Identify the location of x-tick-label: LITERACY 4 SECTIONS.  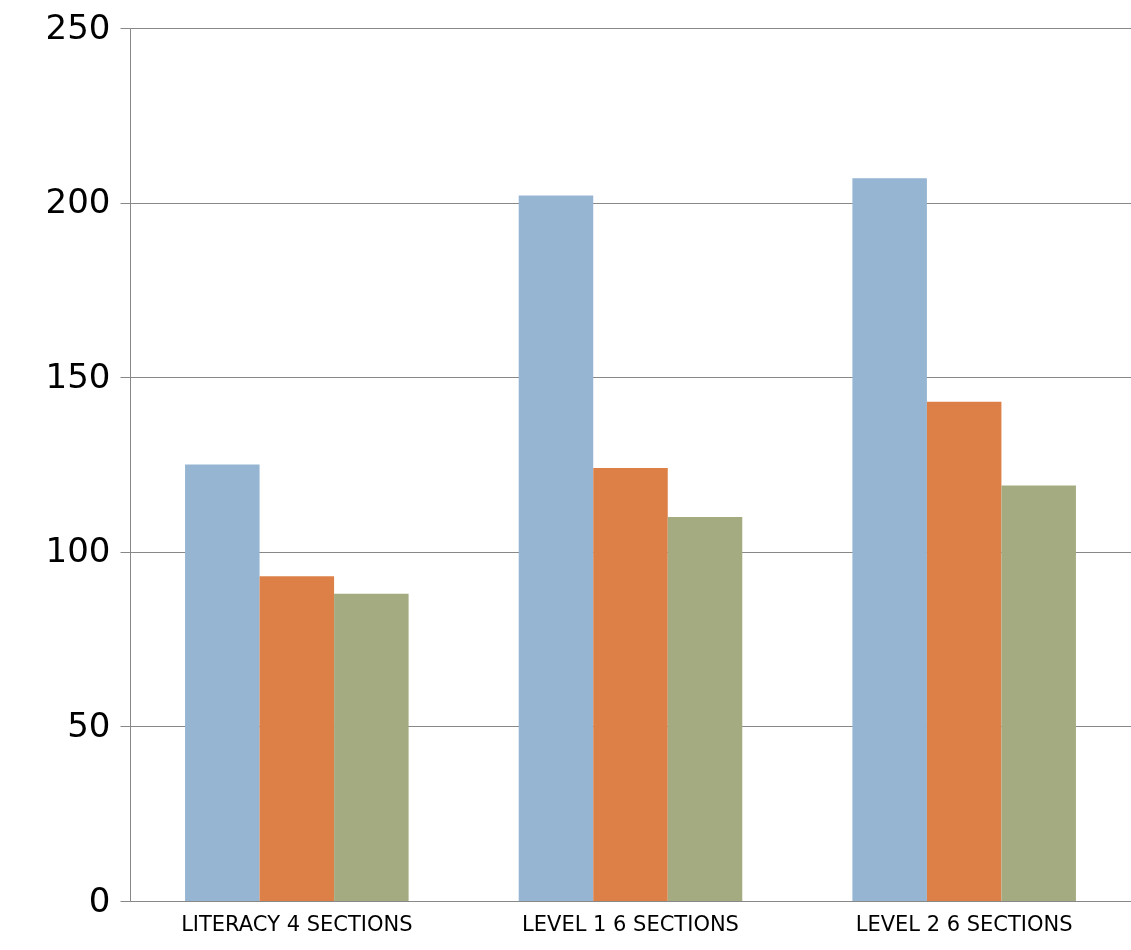
(297, 923).